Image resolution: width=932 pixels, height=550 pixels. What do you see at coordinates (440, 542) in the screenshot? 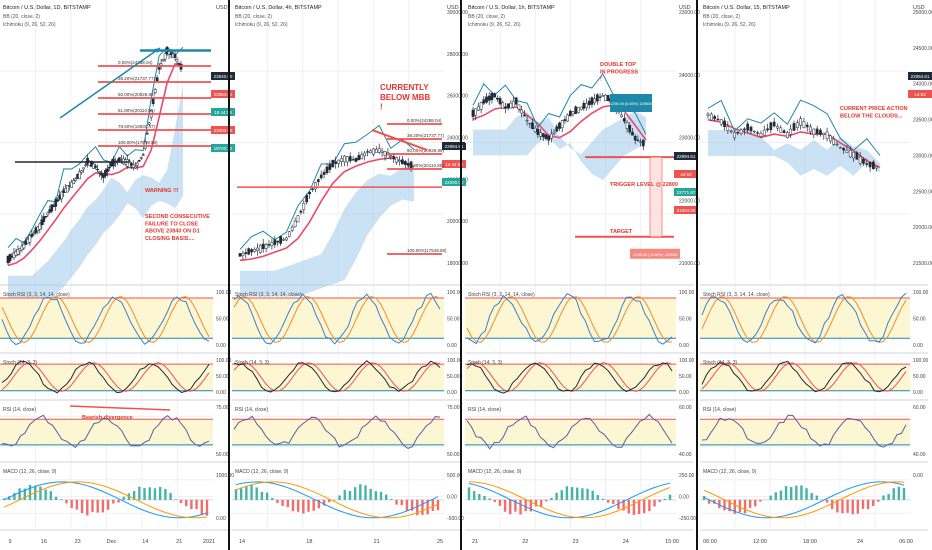
I see `x-axis-tick: 25` at bounding box center [440, 542].